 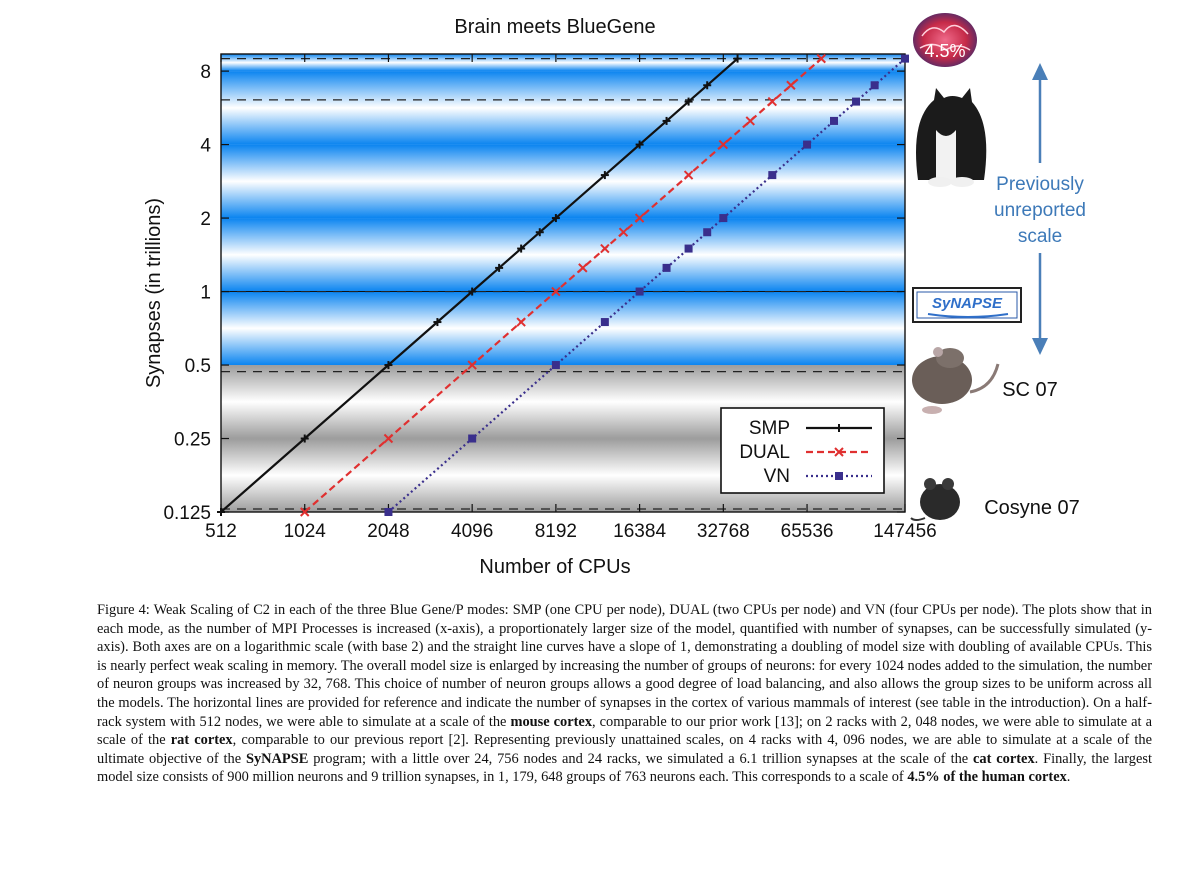 What do you see at coordinates (554, 567) in the screenshot?
I see `x-axis-label: Number of CPUs` at bounding box center [554, 567].